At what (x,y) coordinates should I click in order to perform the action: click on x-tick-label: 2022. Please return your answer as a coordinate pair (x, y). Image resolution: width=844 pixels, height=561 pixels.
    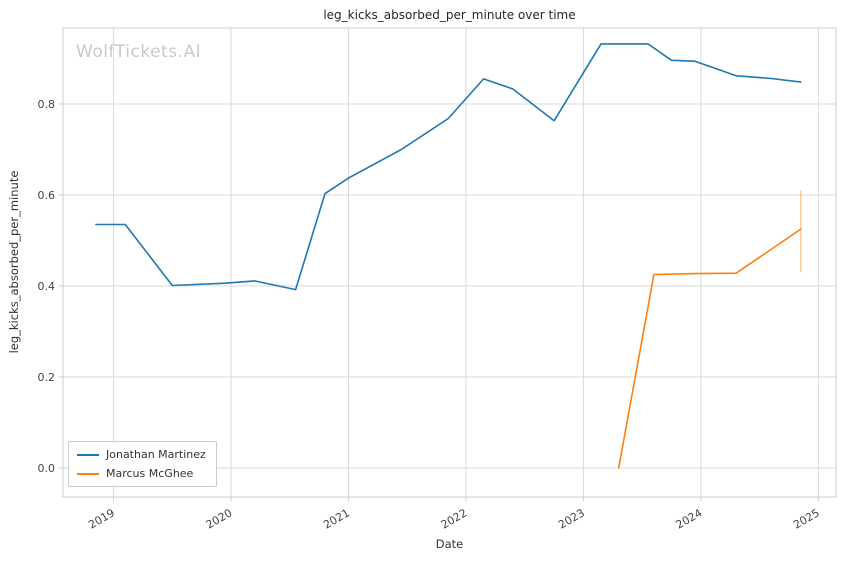
    Looking at the image, I should click on (454, 518).